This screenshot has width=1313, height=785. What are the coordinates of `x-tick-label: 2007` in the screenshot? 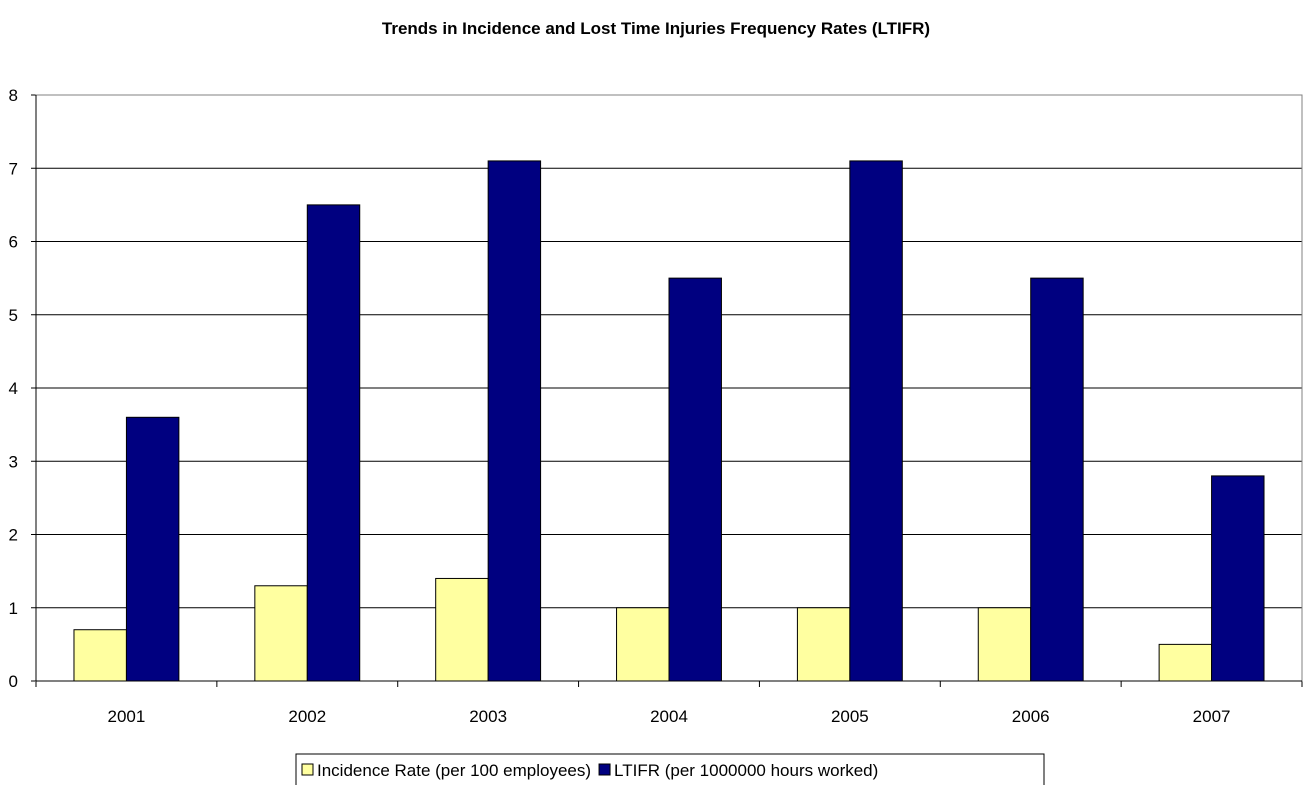 It's located at (1212, 716).